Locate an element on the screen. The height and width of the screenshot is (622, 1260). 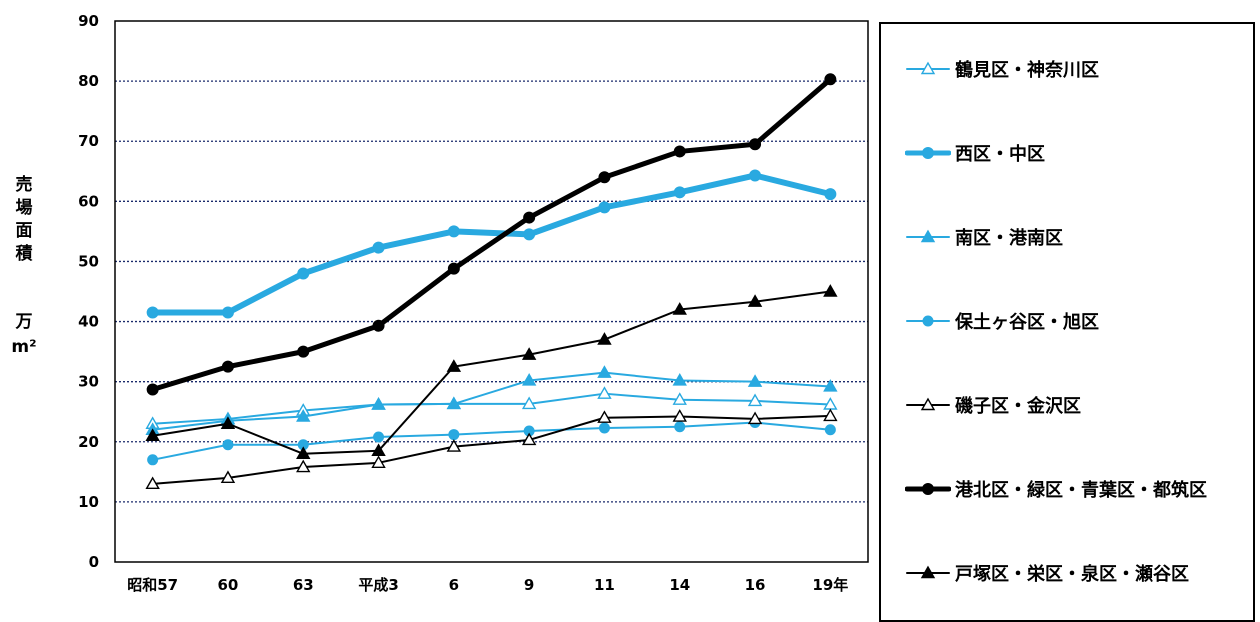
x-tick-label: 平成3 is located at coordinates (378, 585).